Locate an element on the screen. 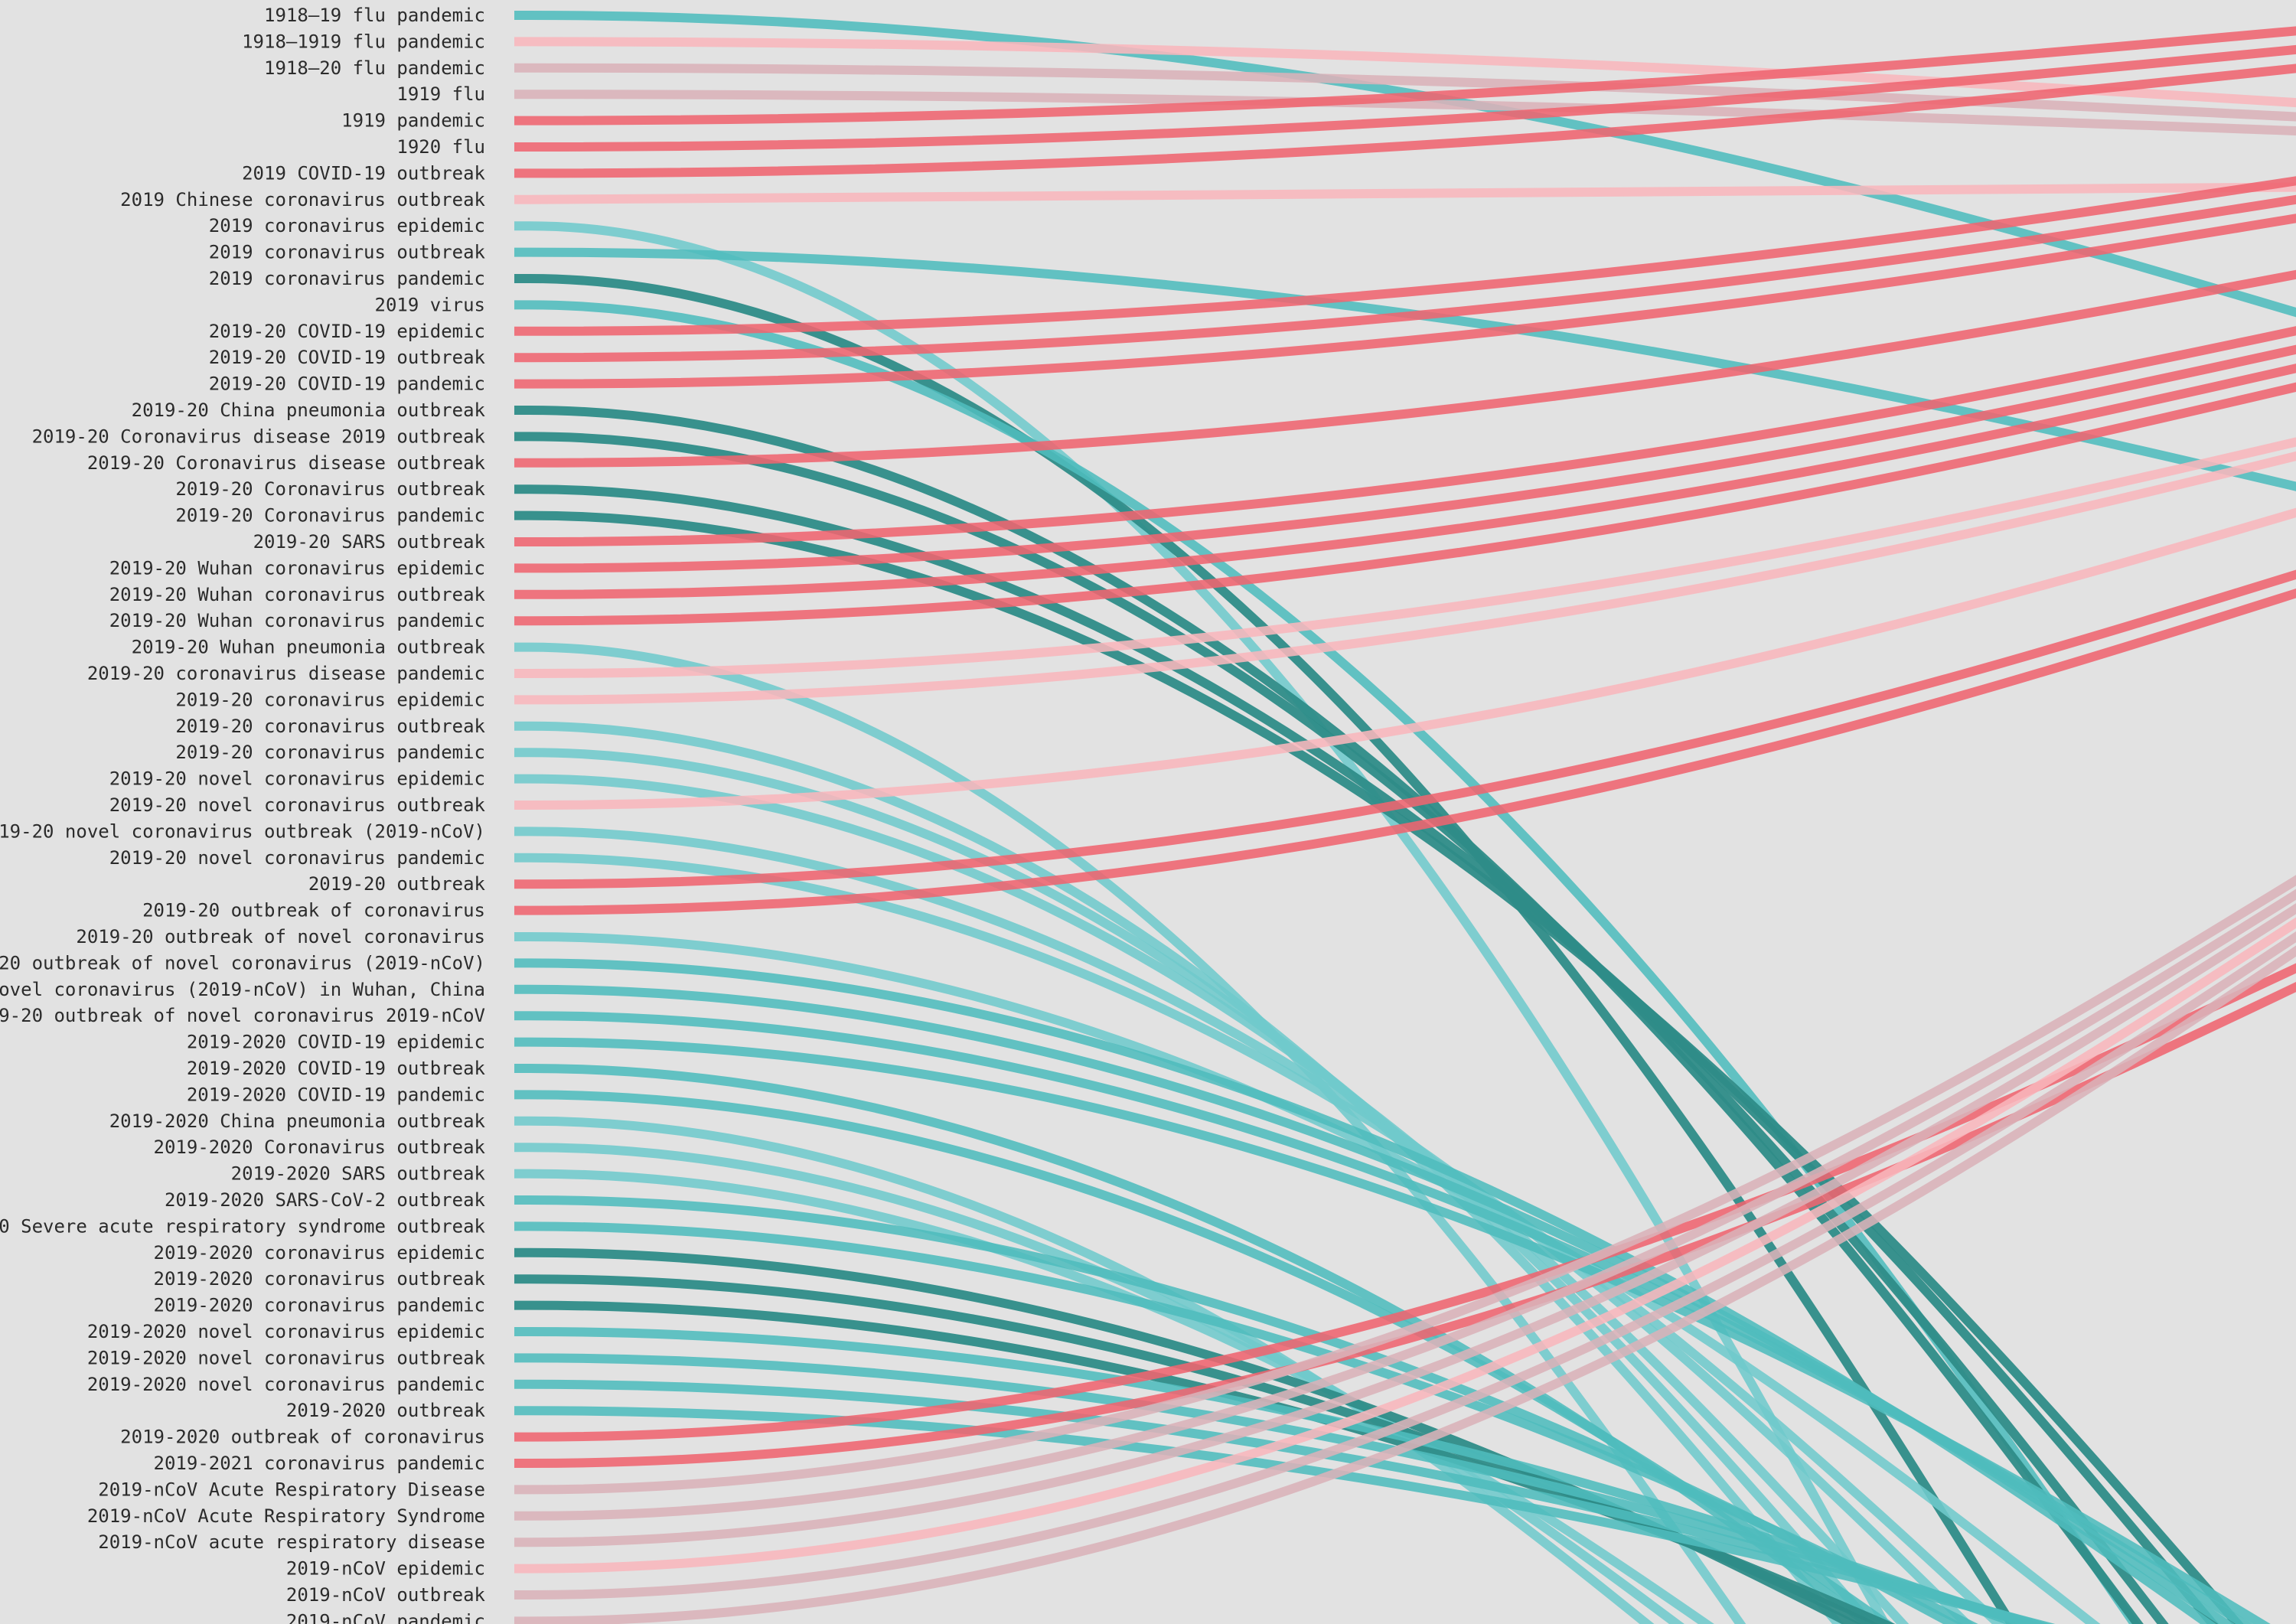 The width and height of the screenshot is (2296, 1624). alias-label: 2019 coronavirus pandemic is located at coordinates (347, 279).